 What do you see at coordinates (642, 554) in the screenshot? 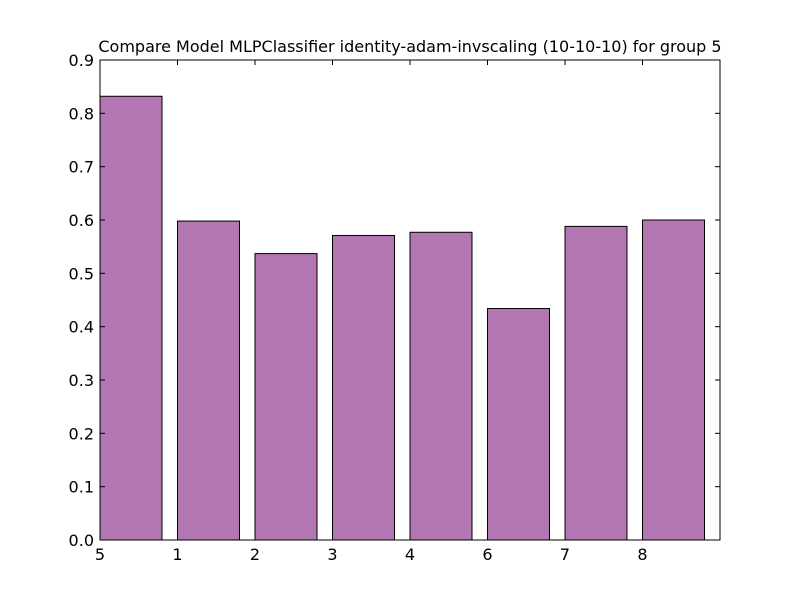
I see `x-tick-label: 8` at bounding box center [642, 554].